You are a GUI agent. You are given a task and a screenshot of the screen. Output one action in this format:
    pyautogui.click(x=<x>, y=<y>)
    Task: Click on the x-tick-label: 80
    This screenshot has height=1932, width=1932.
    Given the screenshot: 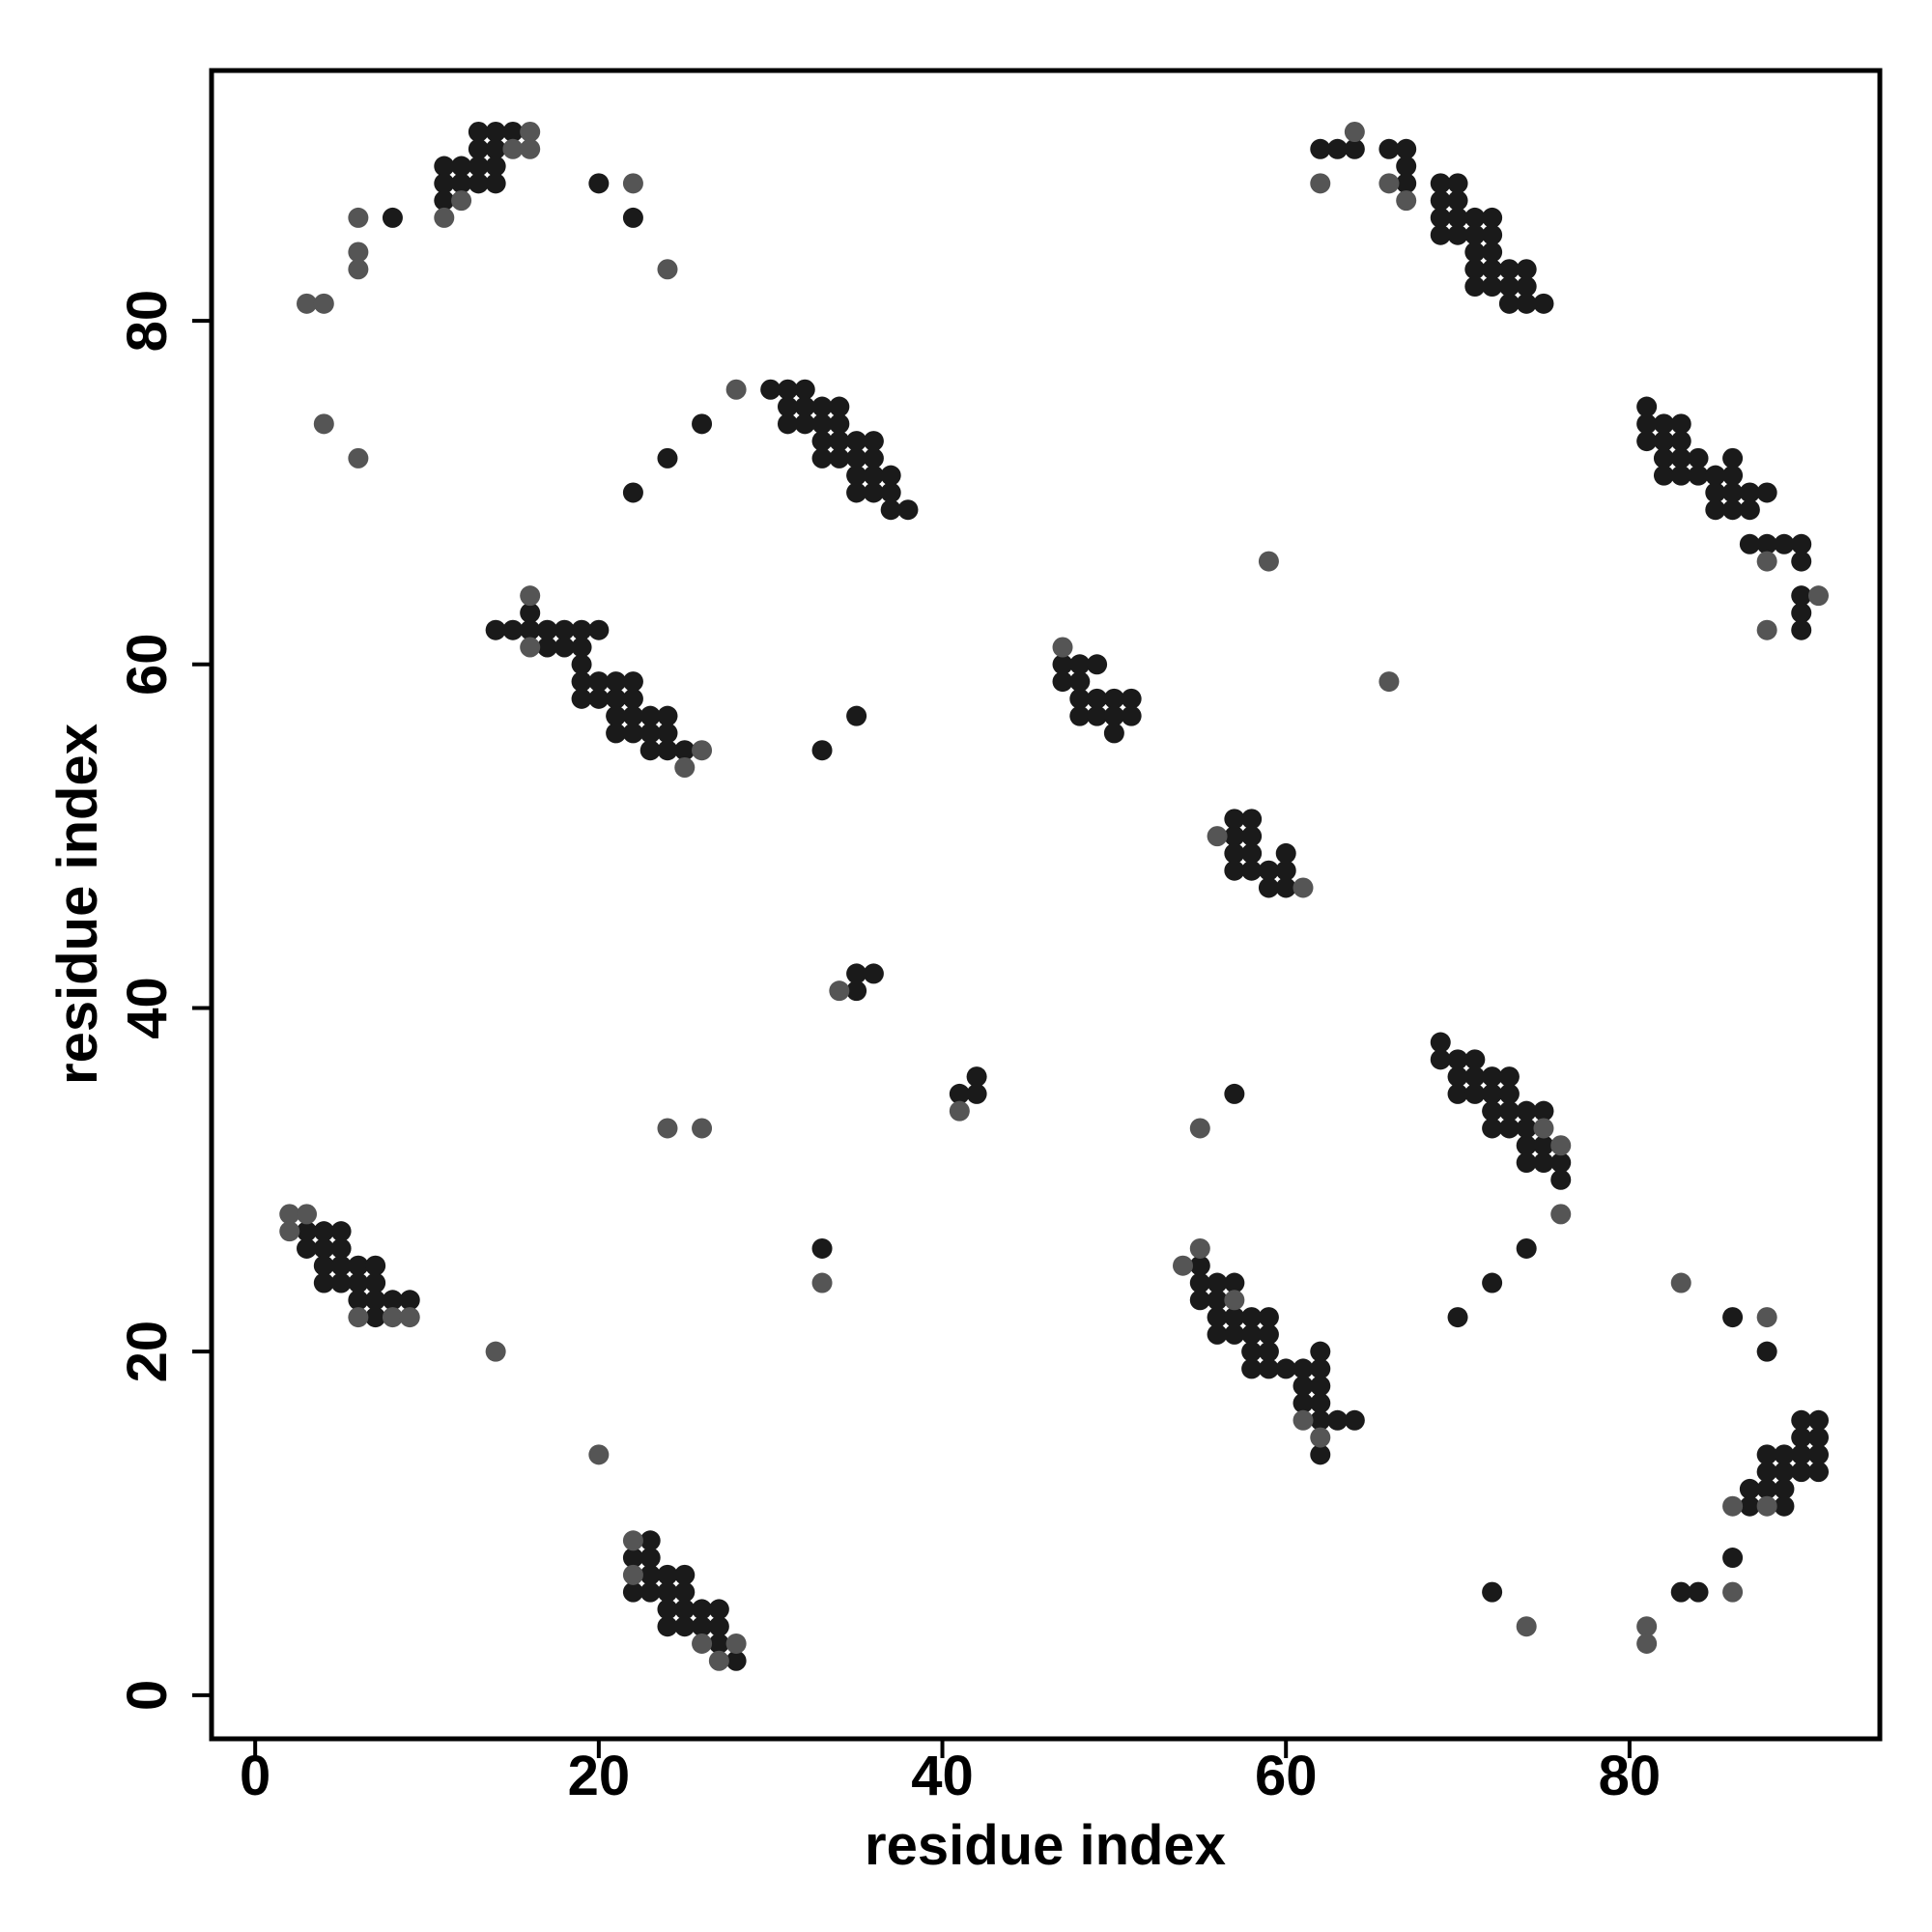 What is the action you would take?
    pyautogui.click(x=1630, y=1776)
    